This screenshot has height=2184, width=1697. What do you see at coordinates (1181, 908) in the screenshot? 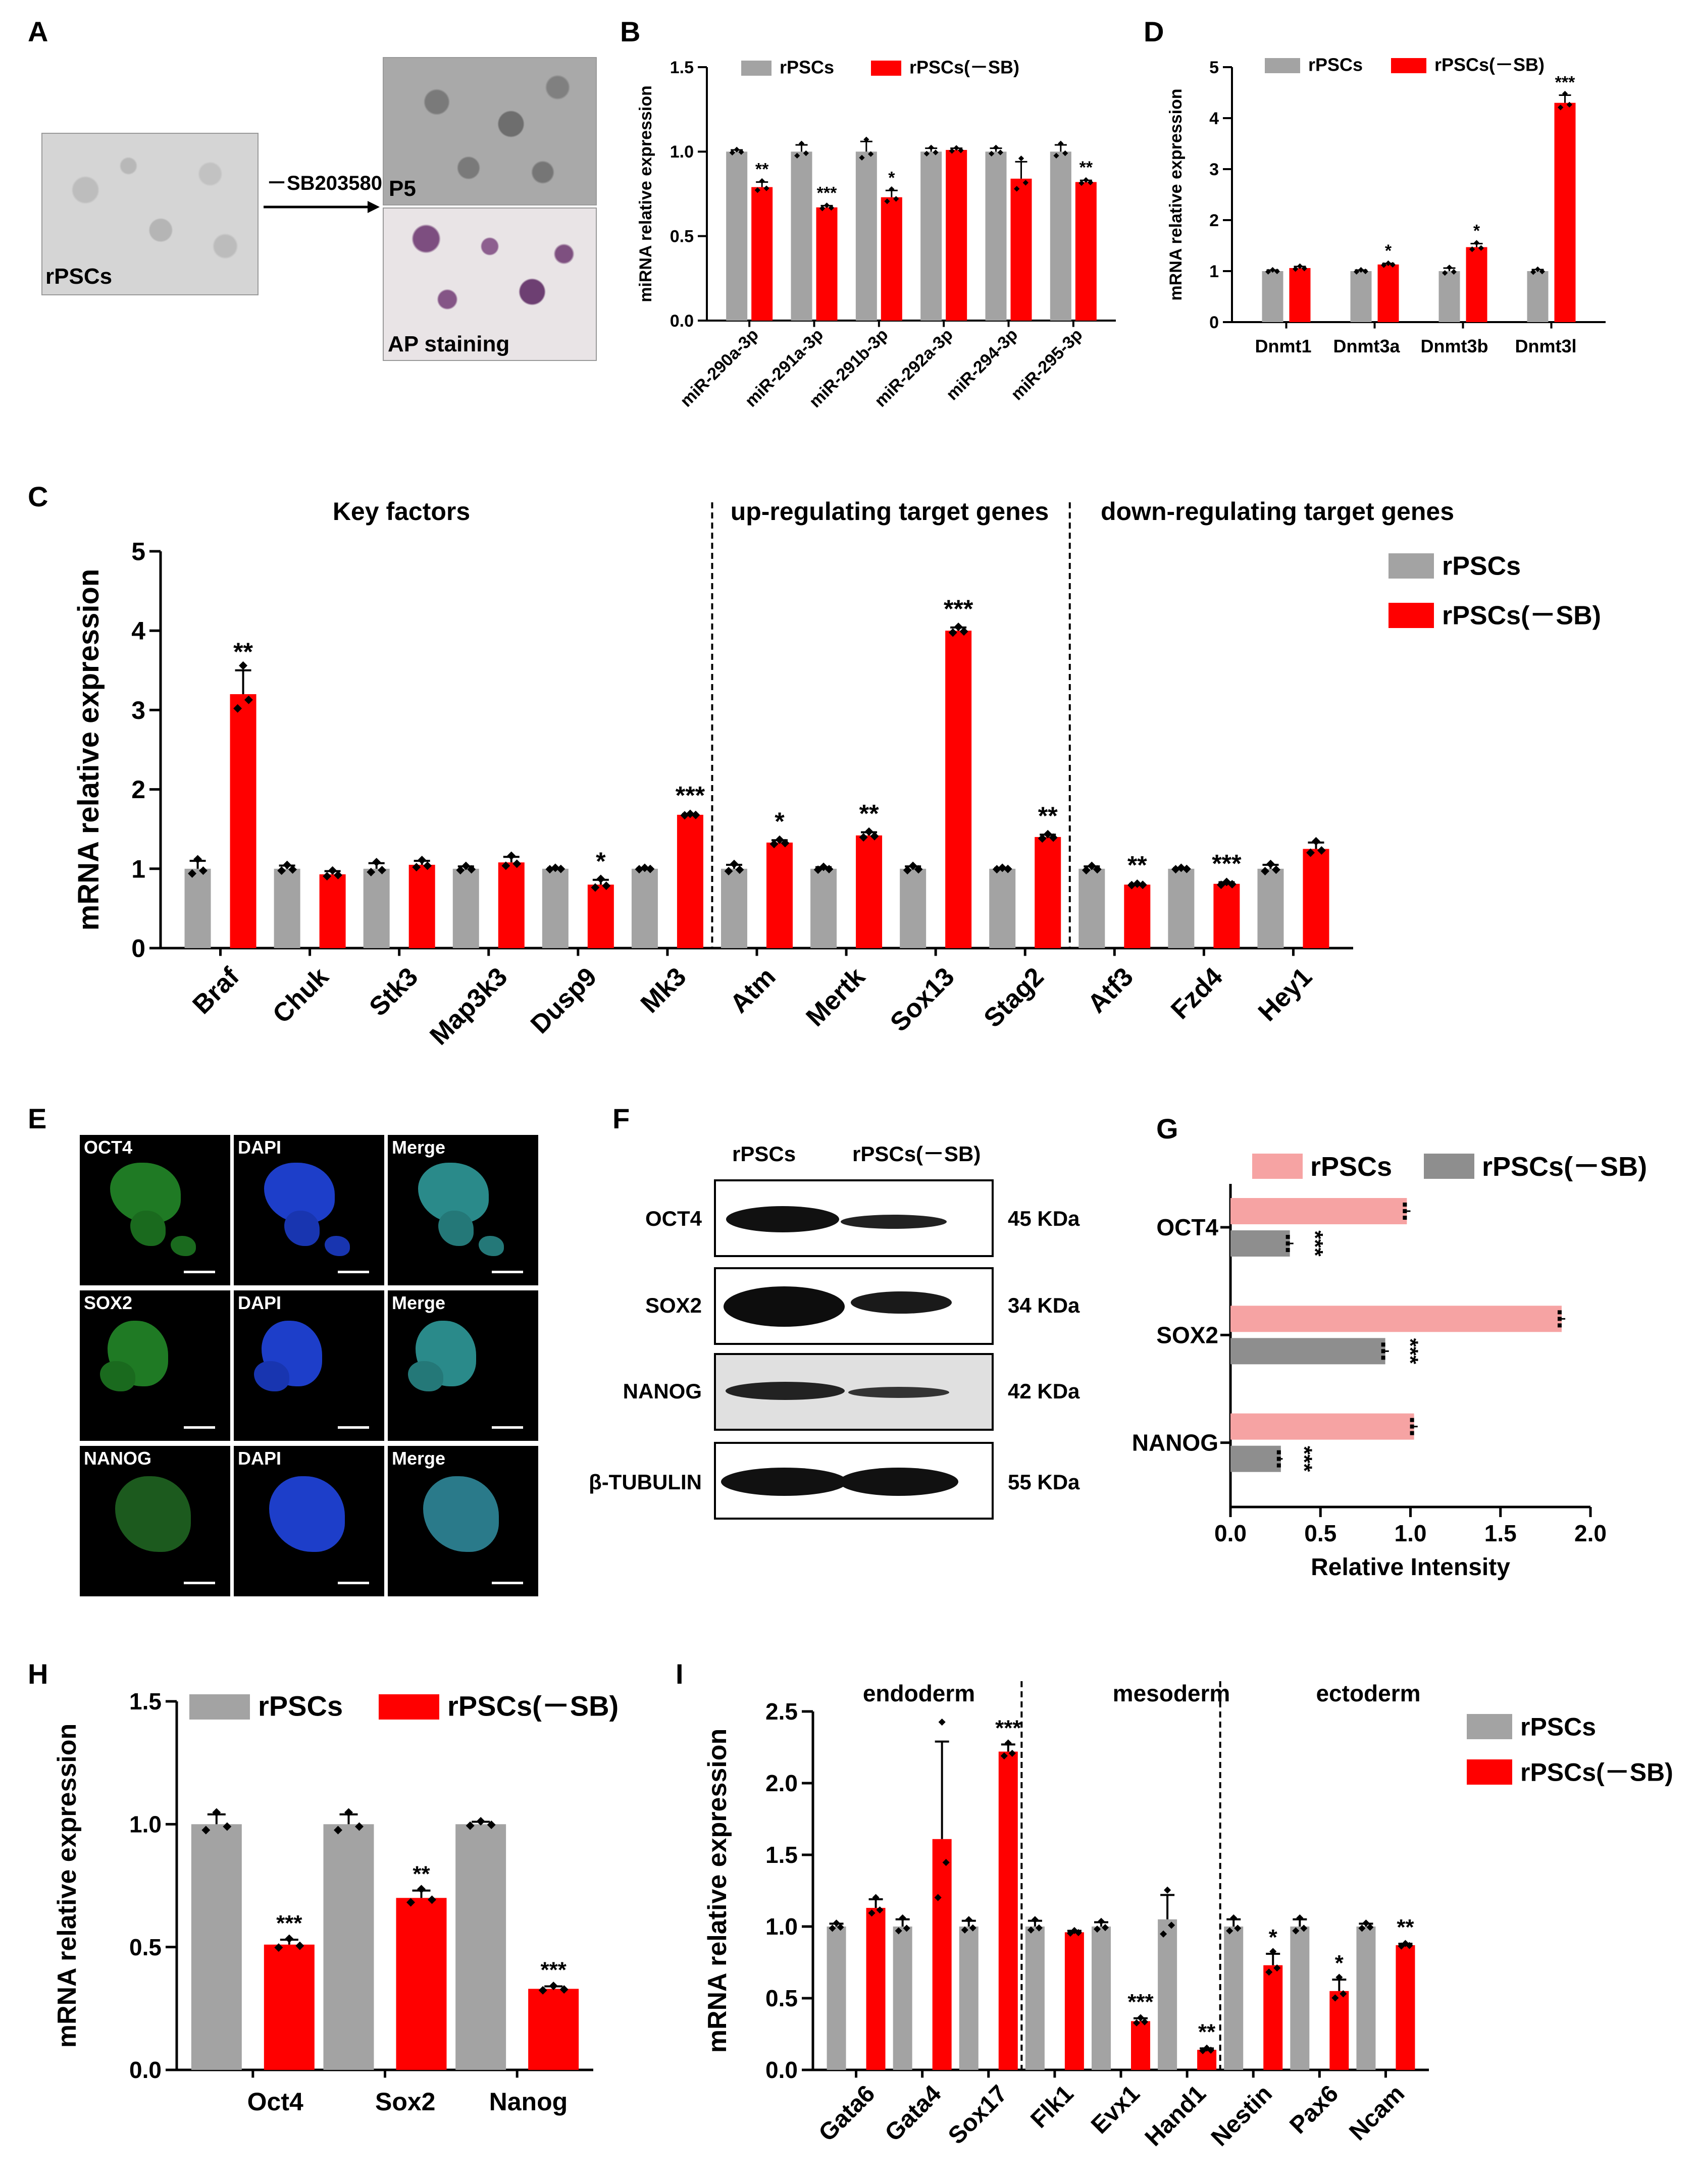
I see `bar-rpscs-fzd4` at bounding box center [1181, 908].